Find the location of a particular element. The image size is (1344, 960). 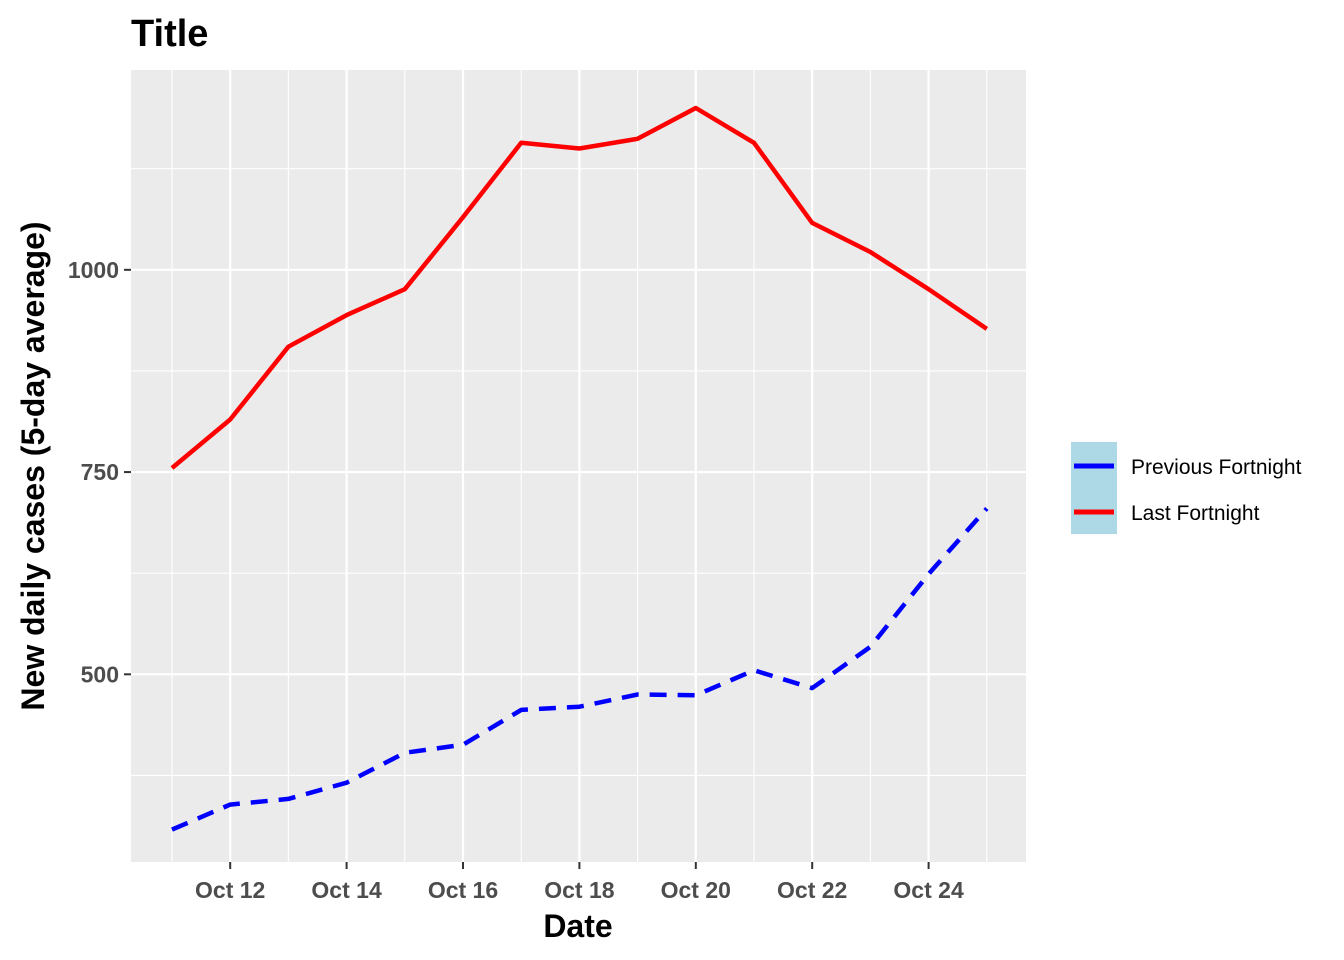

x-axis-title: Date is located at coordinates (577, 926).